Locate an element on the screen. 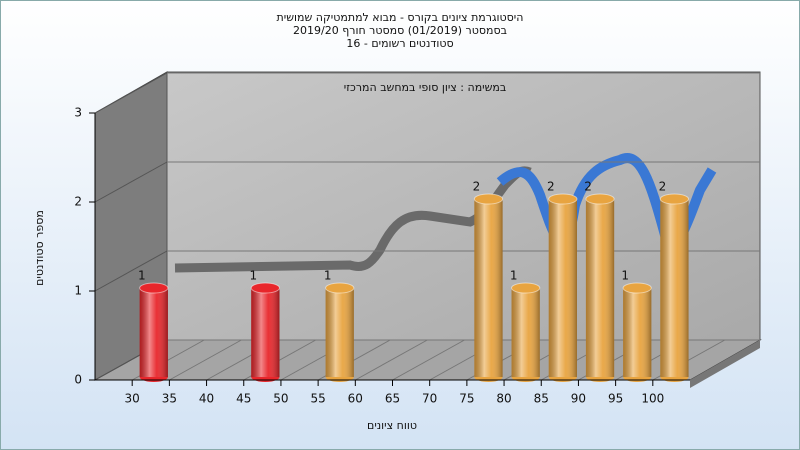 The width and height of the screenshot is (800, 450). y-tick-label: 3 is located at coordinates (78, 113).